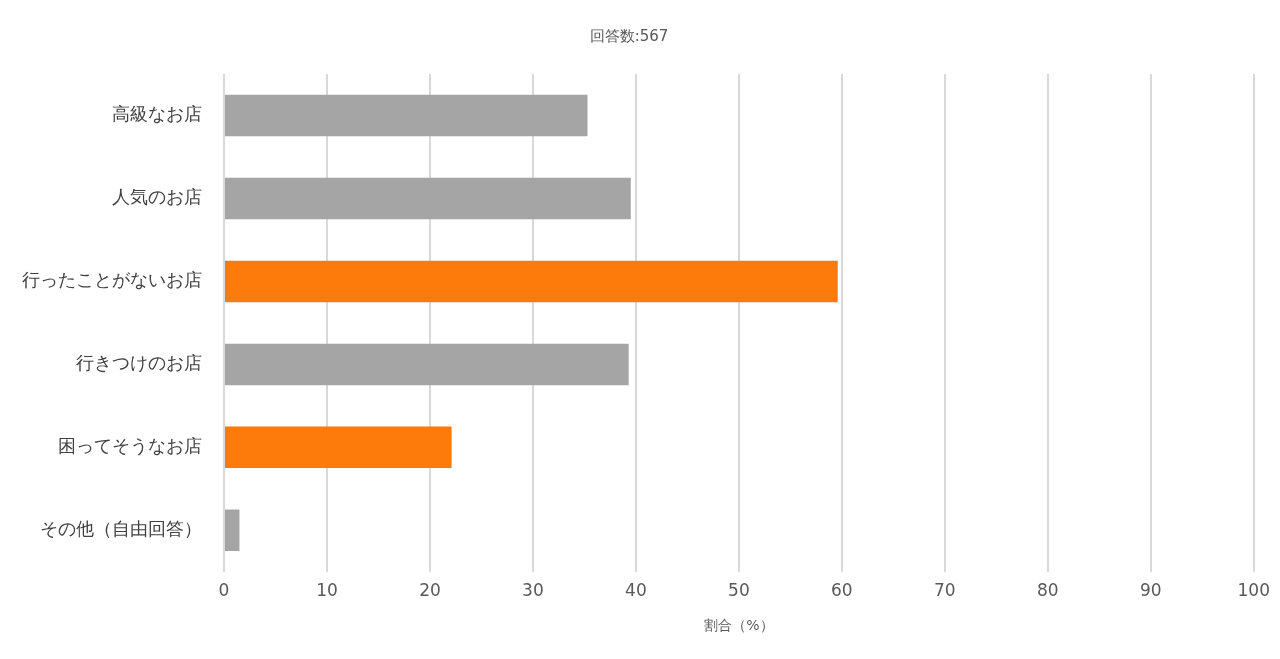 Image resolution: width=1280 pixels, height=659 pixels. I want to click on y-tick-label: その他（自由回答）, so click(121, 528).